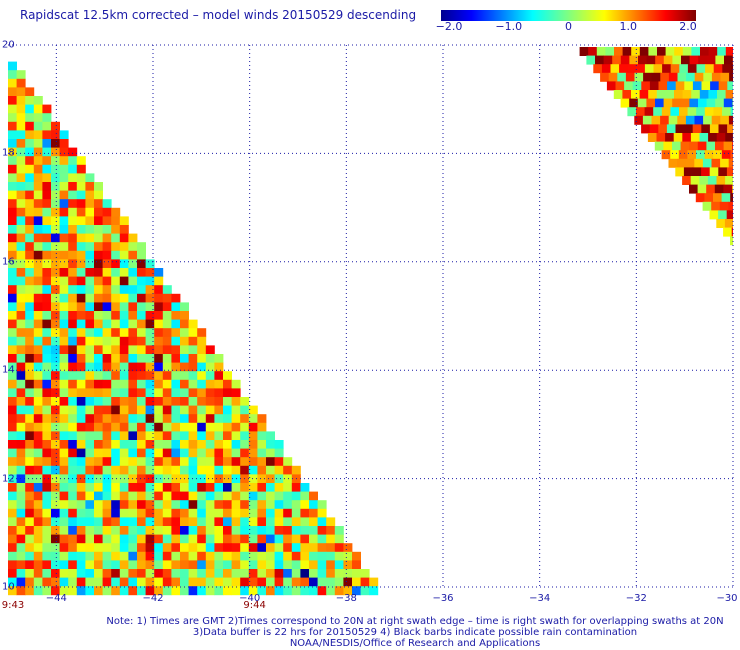 The image size is (740, 650). What do you see at coordinates (8, 45) in the screenshot?
I see `latitude-tick-label: 20` at bounding box center [8, 45].